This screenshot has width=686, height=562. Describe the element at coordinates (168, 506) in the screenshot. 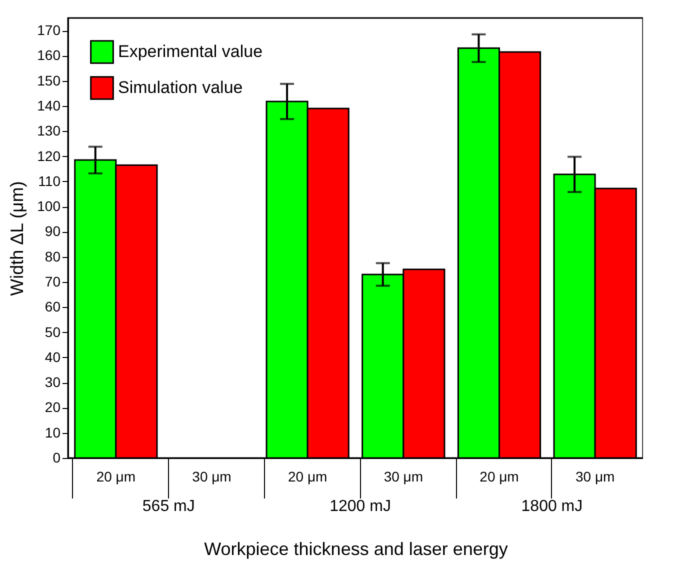

I see `text: 565 mJ` at that location.